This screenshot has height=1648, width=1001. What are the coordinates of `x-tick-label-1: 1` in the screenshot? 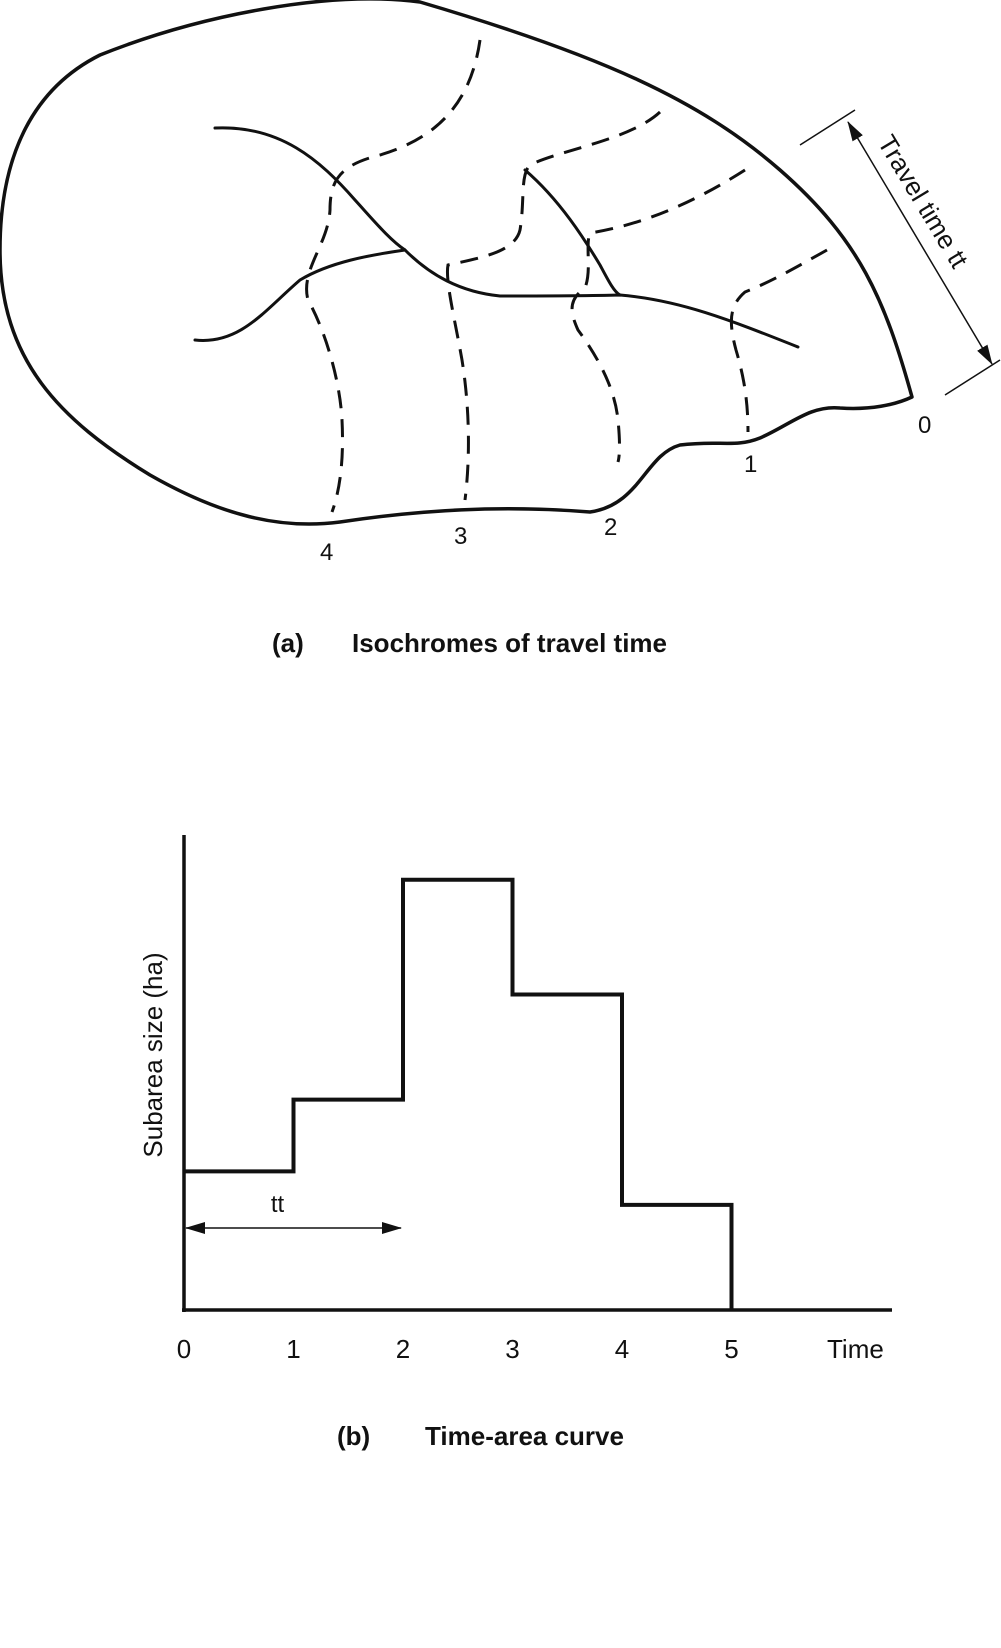 It's located at (293, 1349).